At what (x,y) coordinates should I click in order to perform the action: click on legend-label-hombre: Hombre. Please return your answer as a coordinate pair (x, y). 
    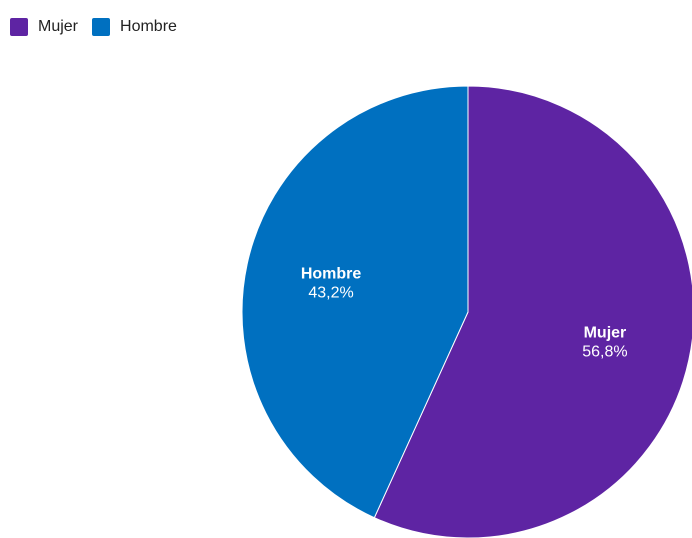
    Looking at the image, I should click on (148, 26).